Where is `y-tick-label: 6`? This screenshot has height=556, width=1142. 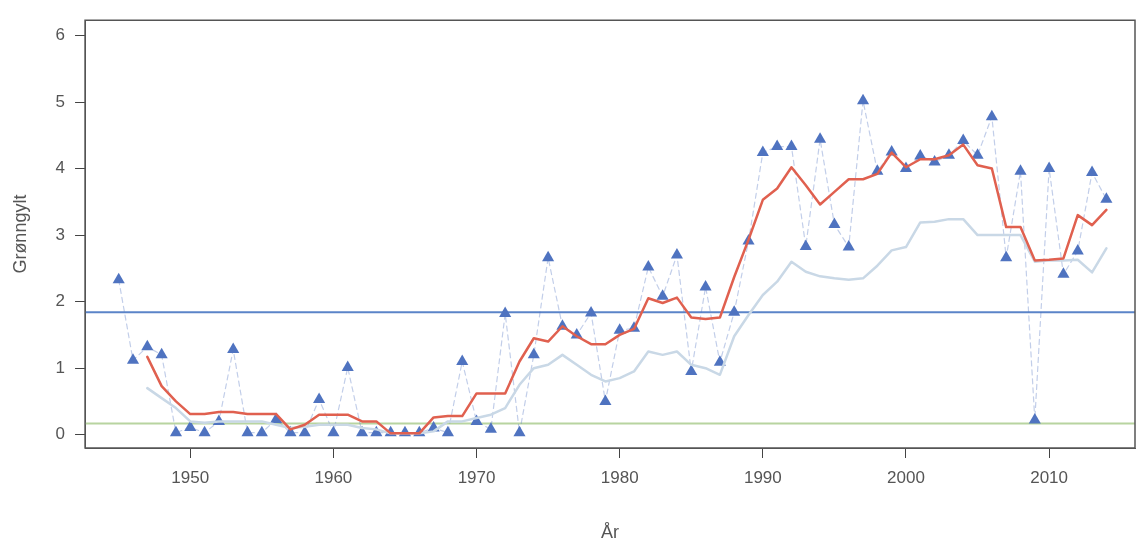
y-tick-label: 6 is located at coordinates (60, 35).